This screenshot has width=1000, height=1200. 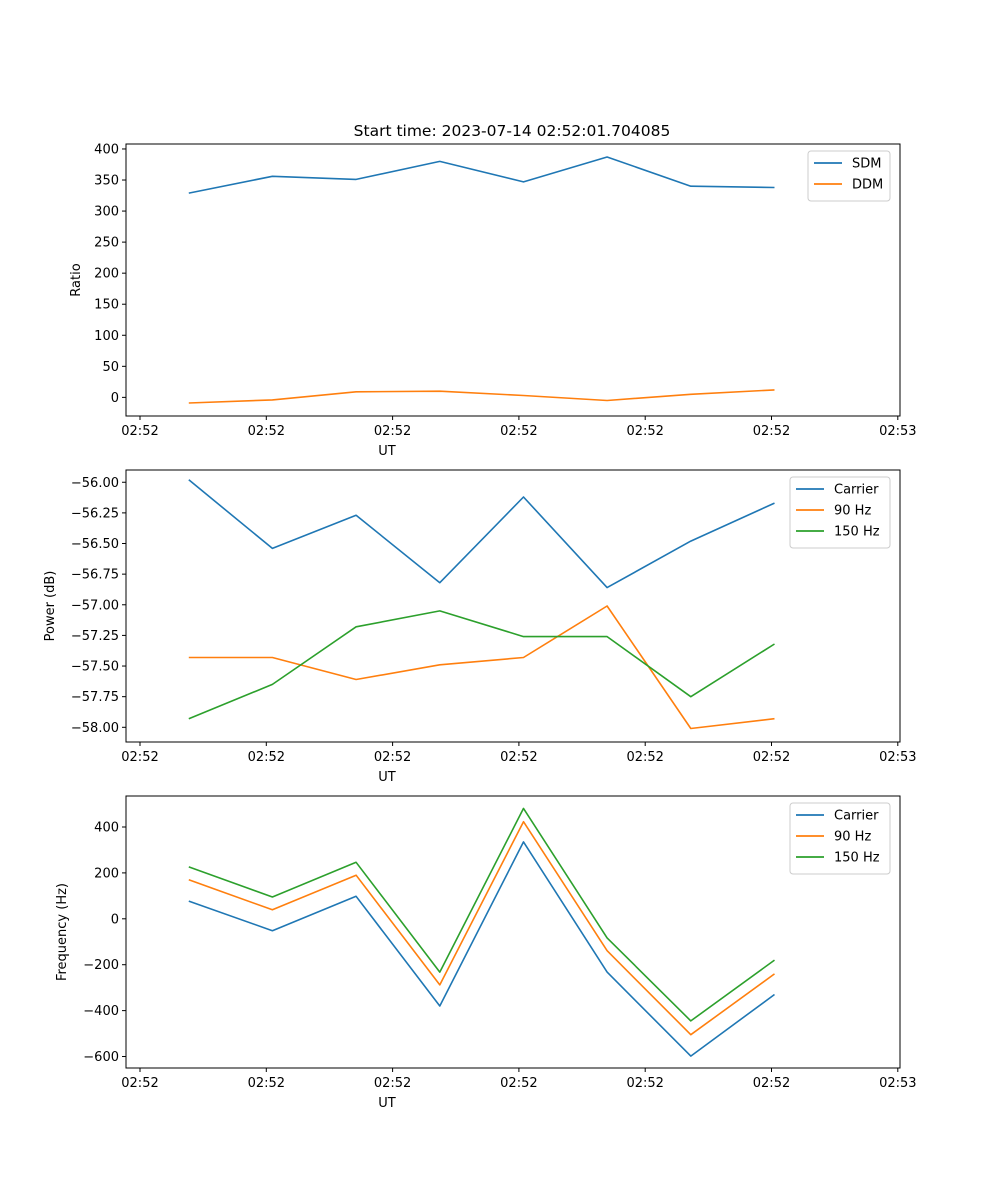 What do you see at coordinates (95, 544) in the screenshot?
I see `y-tick-label: −56.50` at bounding box center [95, 544].